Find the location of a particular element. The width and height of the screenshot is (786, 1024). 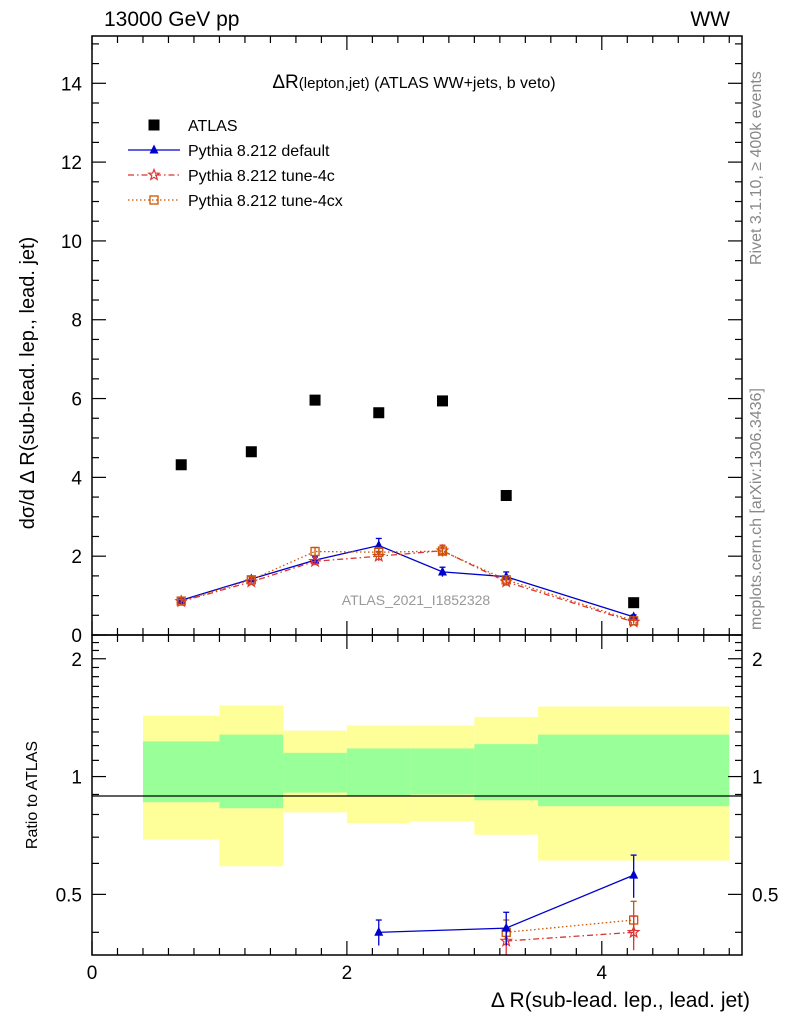

ratio-y-tick-label-right: 0.5 is located at coordinates (765, 895).